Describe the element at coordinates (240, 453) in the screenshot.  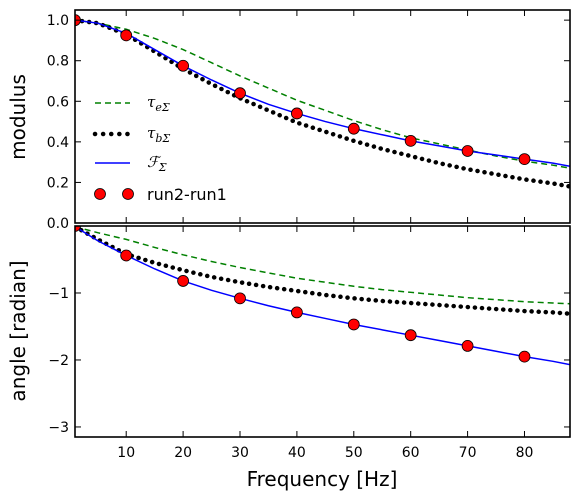
I see `x-tick-label: 30` at that location.